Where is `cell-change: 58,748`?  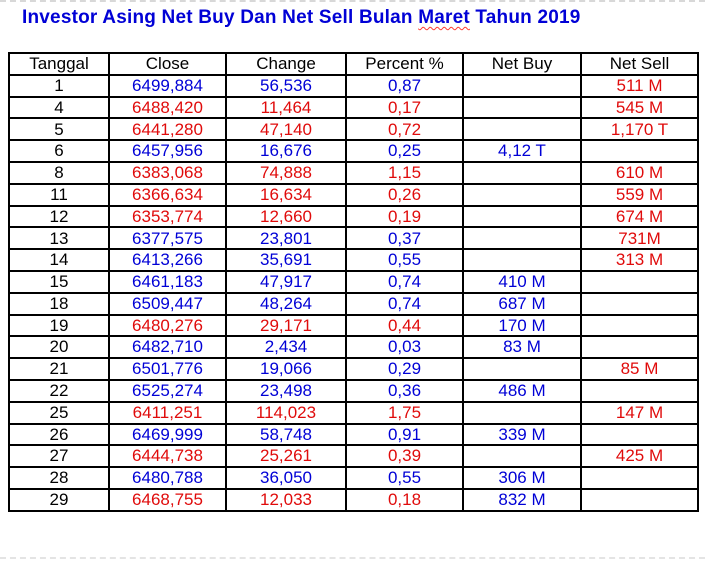
cell-change: 58,748 is located at coordinates (286, 434).